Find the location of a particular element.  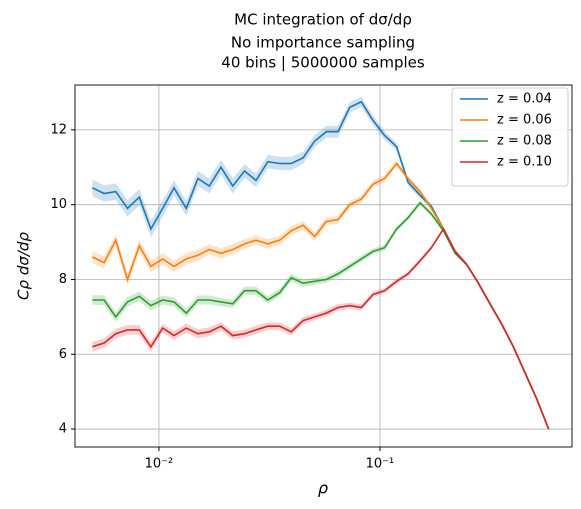

x-tick-label: 10⁻¹ is located at coordinates (380, 464).